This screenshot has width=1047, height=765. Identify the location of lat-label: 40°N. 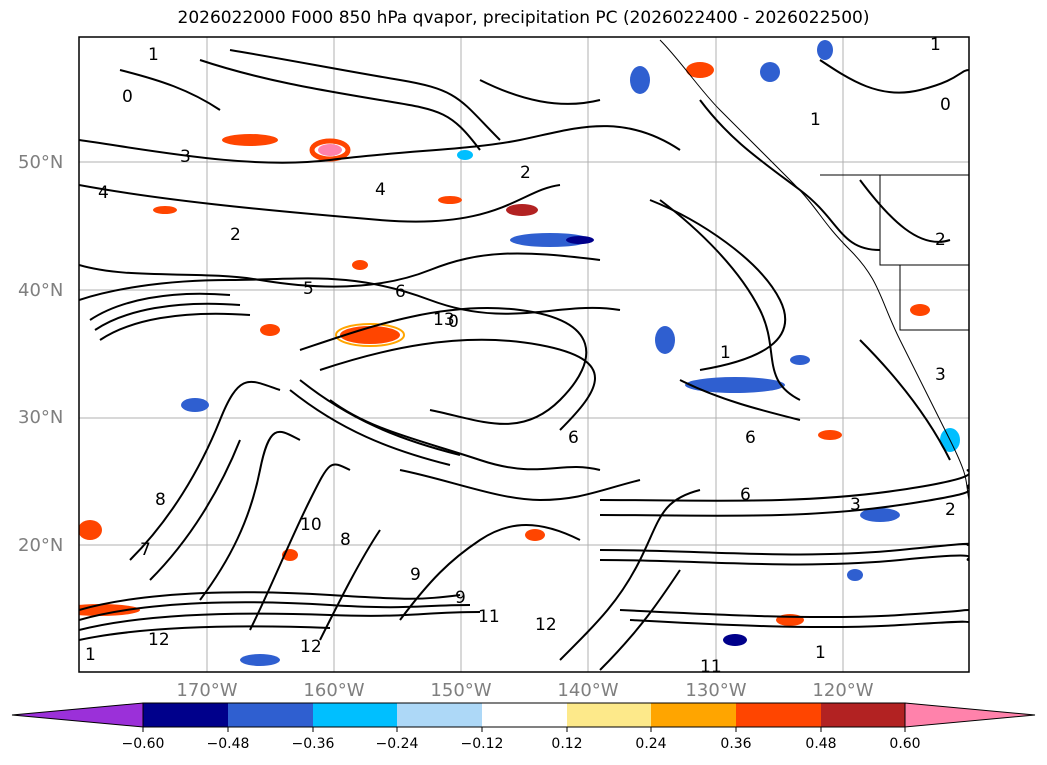
(41, 290).